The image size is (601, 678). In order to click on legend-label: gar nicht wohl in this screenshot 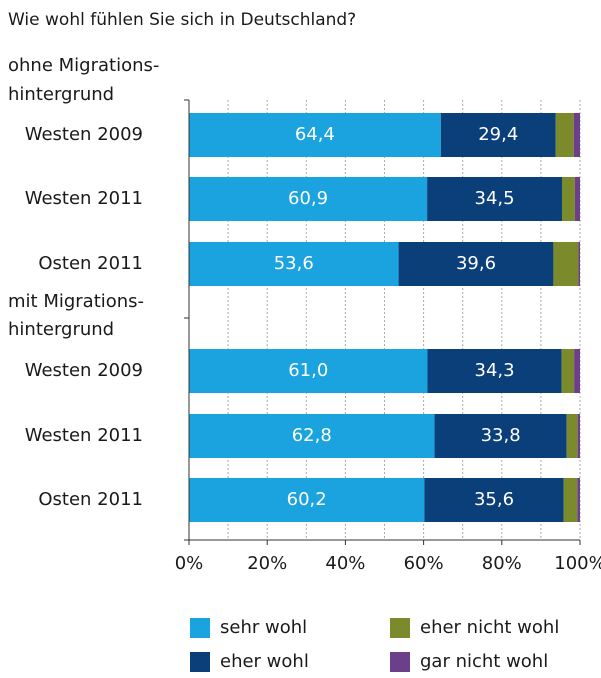, I will do `click(484, 661)`.